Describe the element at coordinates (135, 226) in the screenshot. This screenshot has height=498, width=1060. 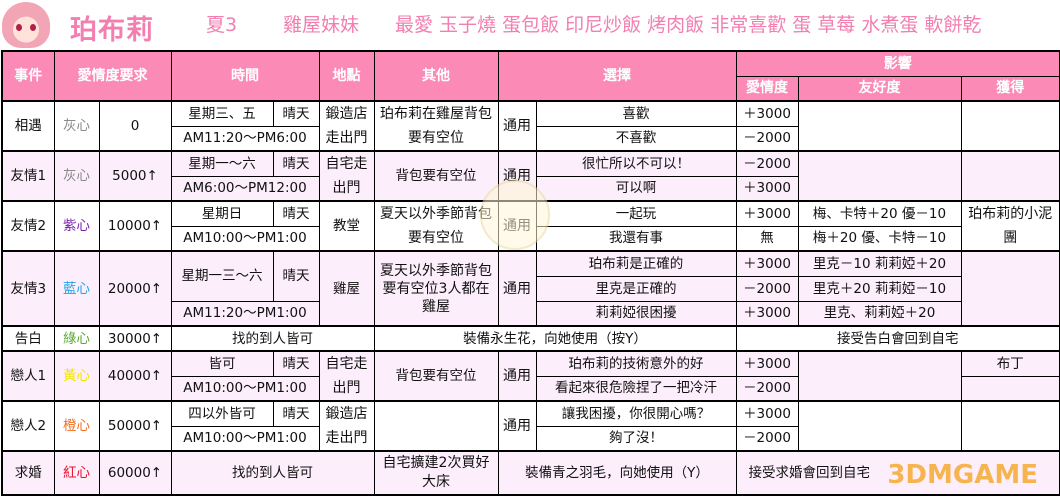
I see `love-requirement: 10000↑` at that location.